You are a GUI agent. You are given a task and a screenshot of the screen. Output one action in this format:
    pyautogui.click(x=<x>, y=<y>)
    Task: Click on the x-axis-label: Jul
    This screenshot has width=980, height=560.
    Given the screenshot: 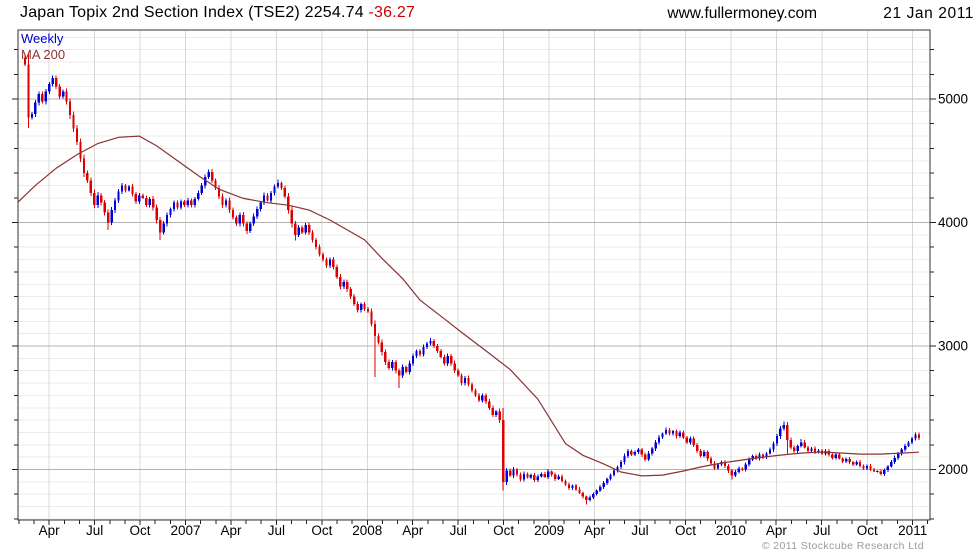 What is the action you would take?
    pyautogui.click(x=821, y=530)
    